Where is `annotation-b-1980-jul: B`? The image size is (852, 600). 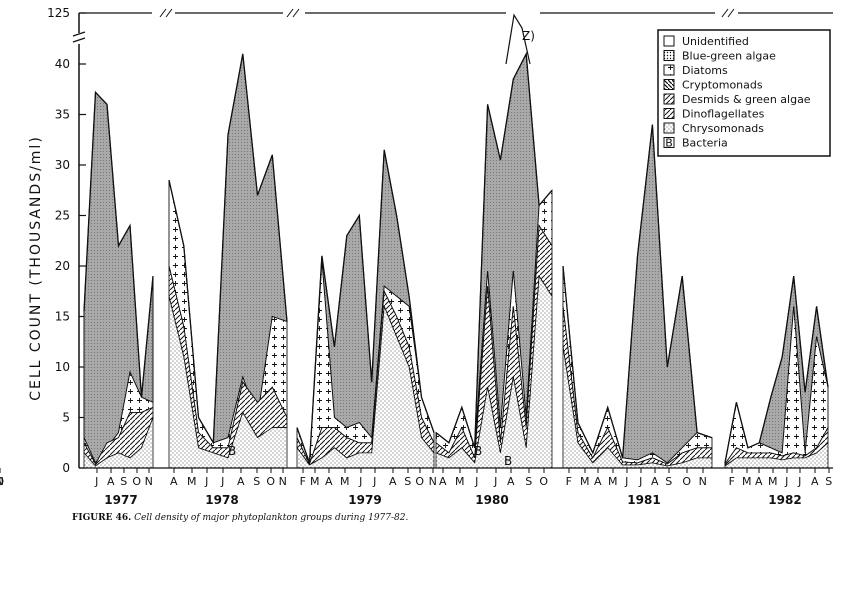 annotation-b-1980-jul: B is located at coordinates (478, 451).